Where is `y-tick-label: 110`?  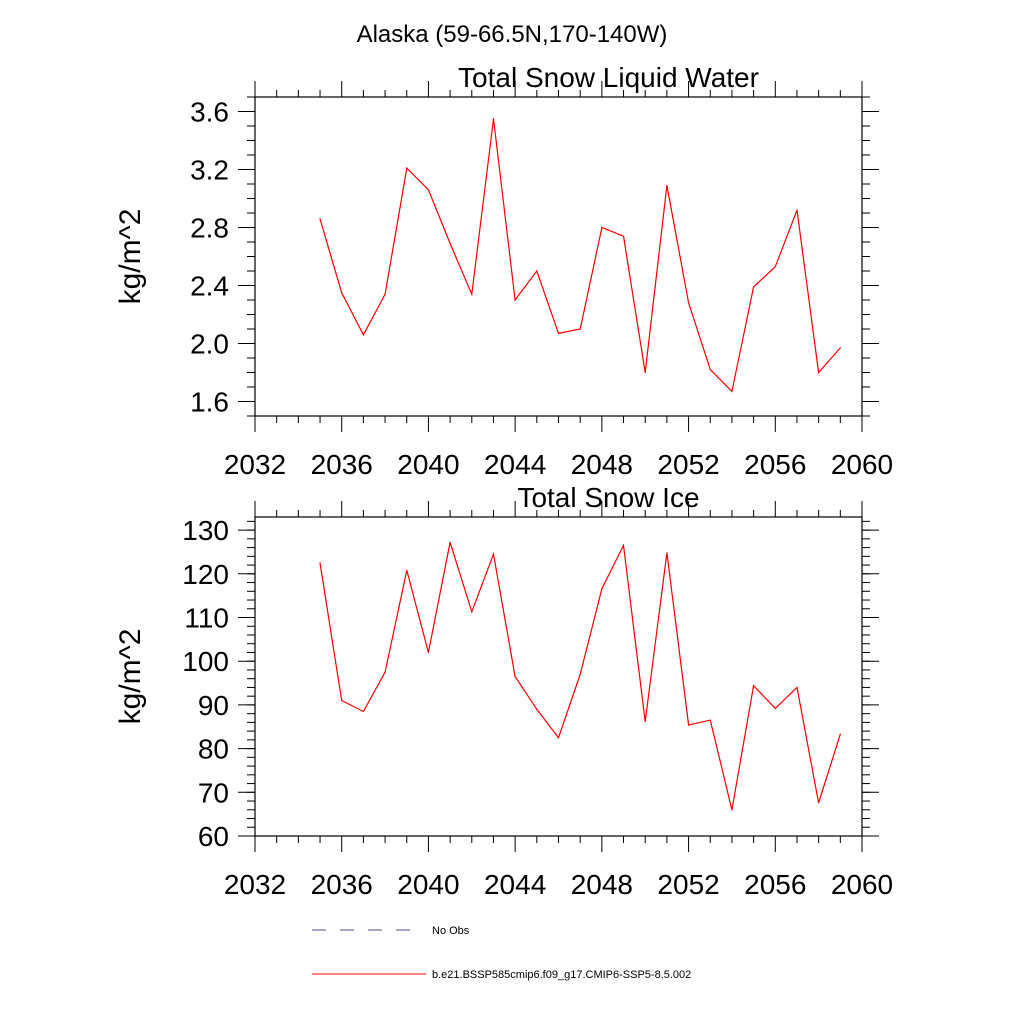 y-tick-label: 110 is located at coordinates (206, 618).